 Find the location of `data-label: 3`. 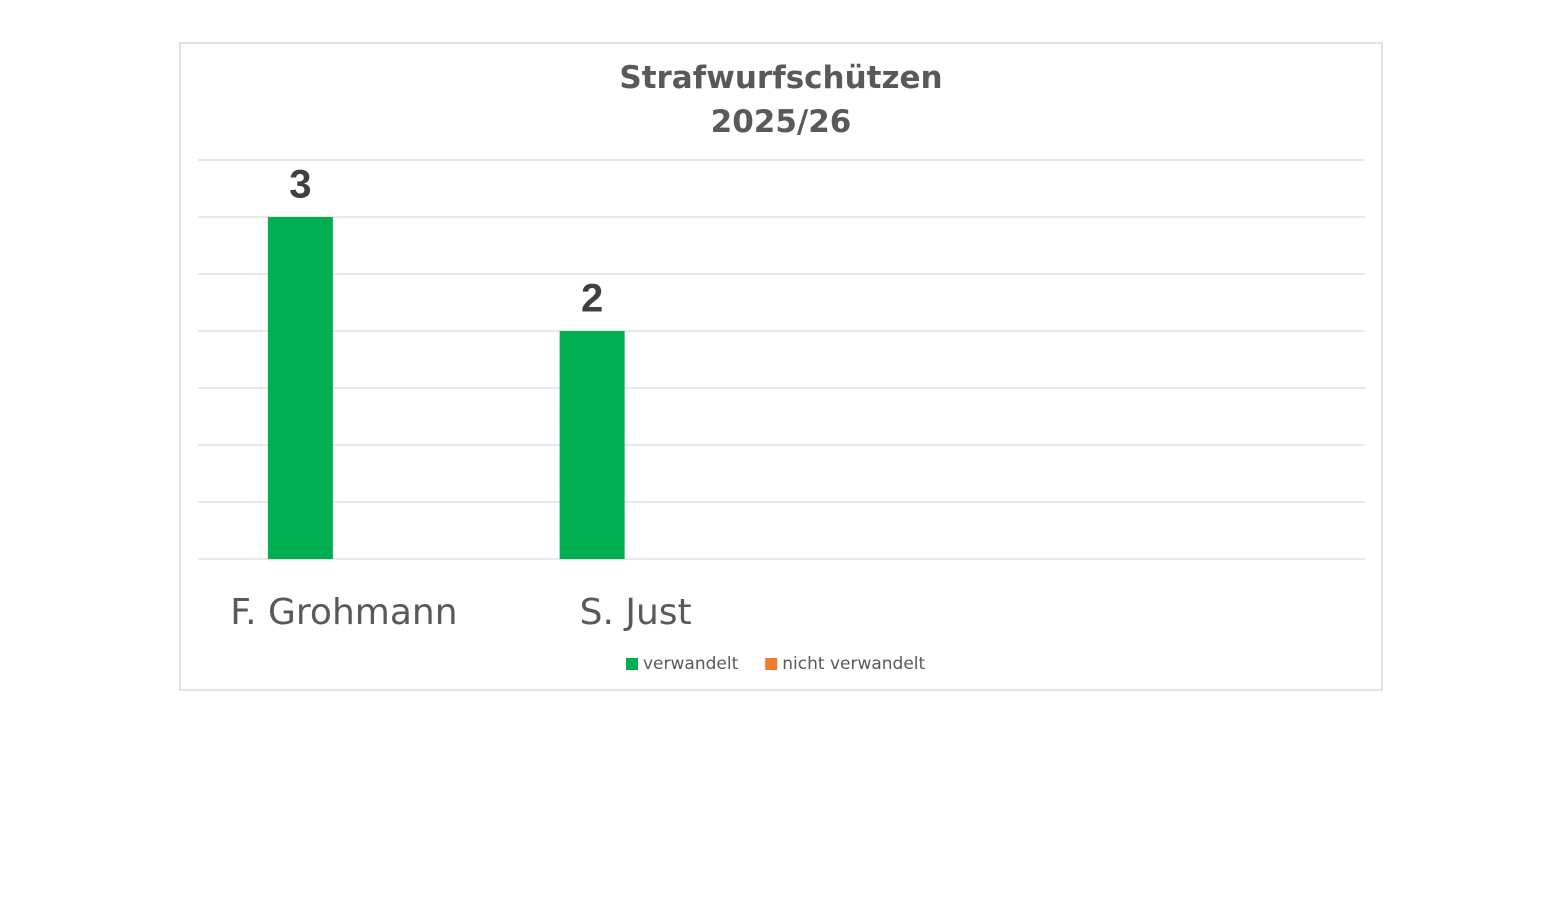

data-label: 3 is located at coordinates (300, 185).